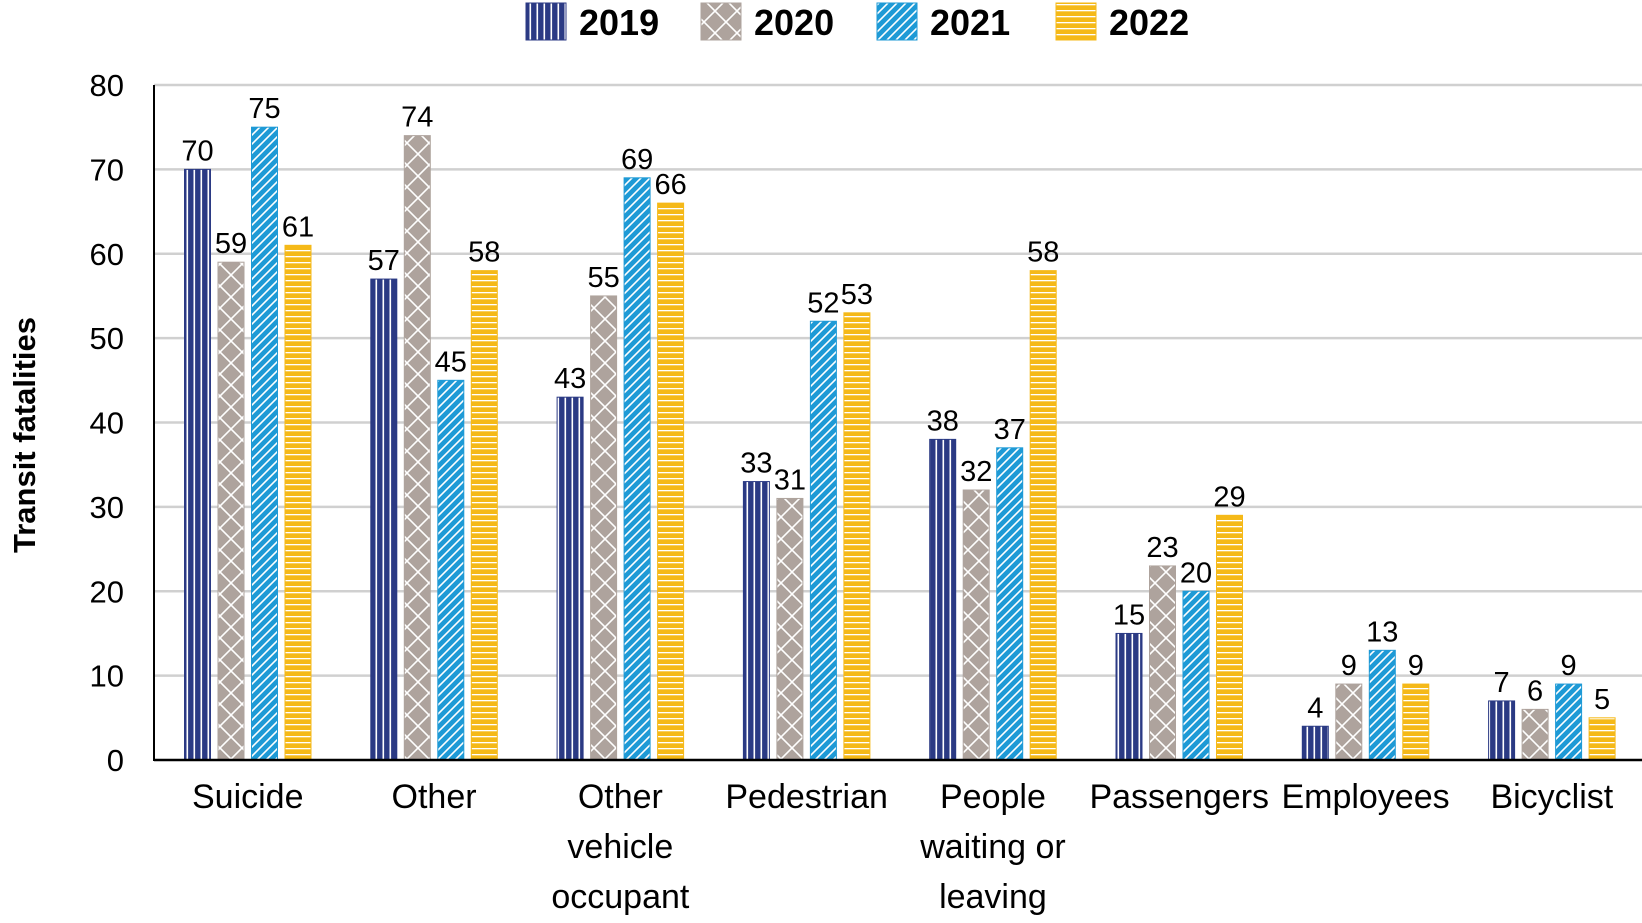  Describe the element at coordinates (24, 435) in the screenshot. I see `y-axis-title: Transit fatalities` at that location.